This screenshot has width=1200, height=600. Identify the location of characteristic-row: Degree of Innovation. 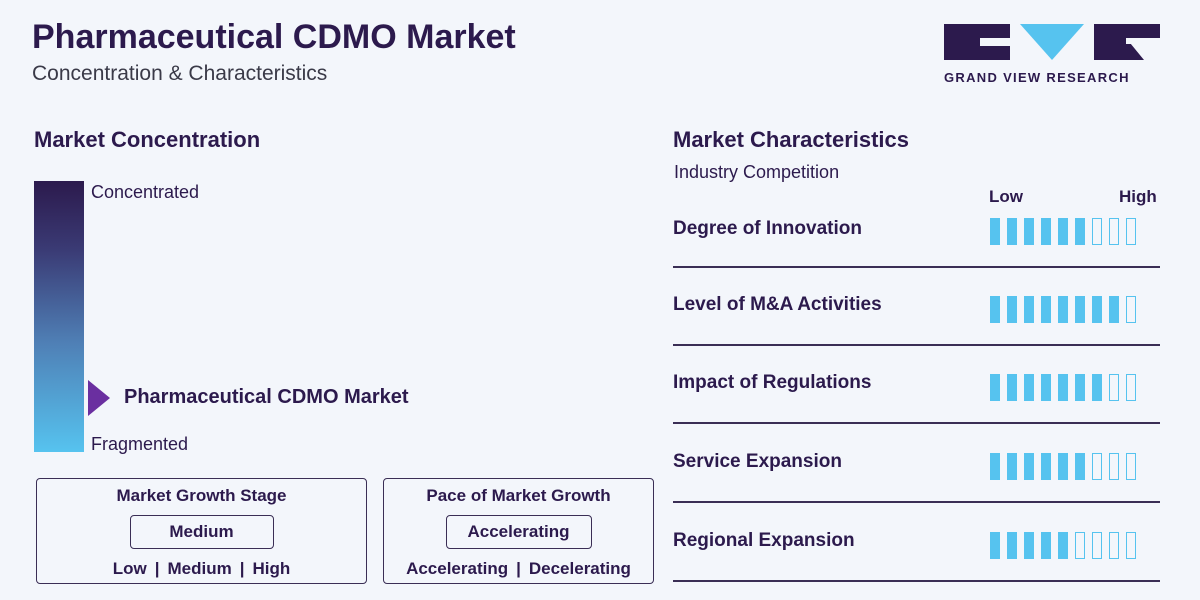
(916, 242).